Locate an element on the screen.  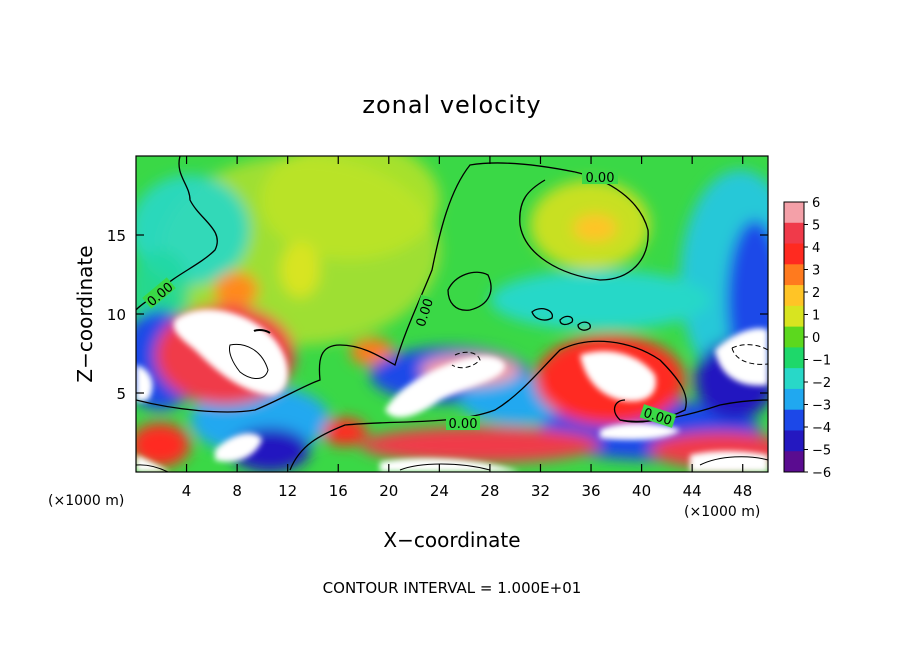
colorbar-tick-label: −2 is located at coordinates (821, 383).